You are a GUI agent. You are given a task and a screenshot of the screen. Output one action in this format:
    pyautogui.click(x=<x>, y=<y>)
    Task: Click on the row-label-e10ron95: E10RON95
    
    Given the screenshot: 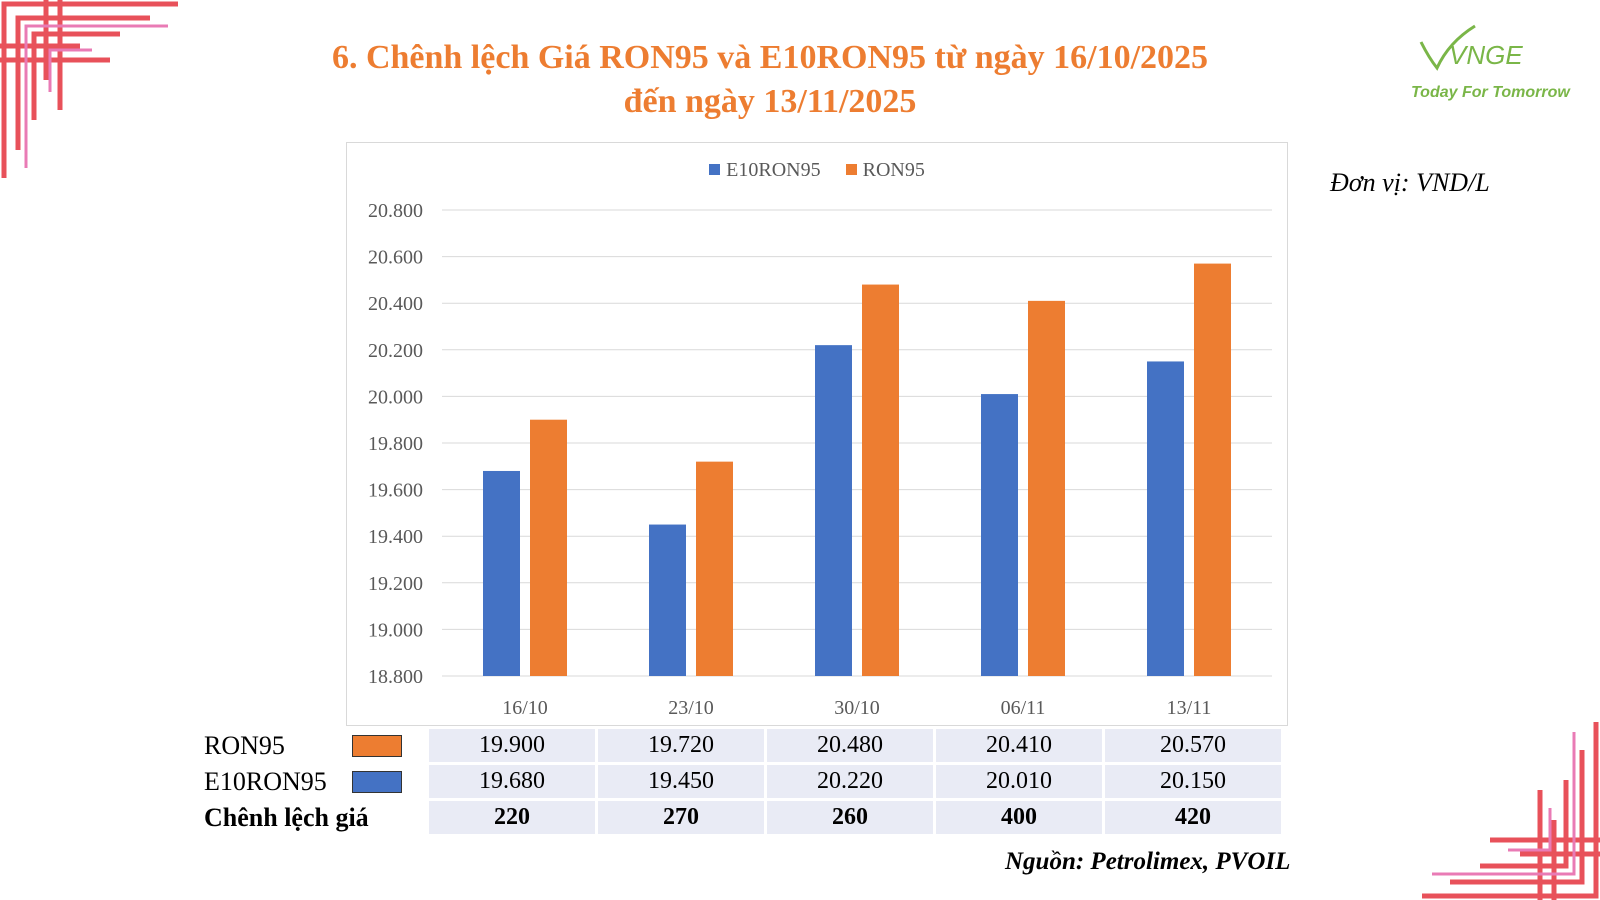 What is the action you would take?
    pyautogui.click(x=315, y=781)
    